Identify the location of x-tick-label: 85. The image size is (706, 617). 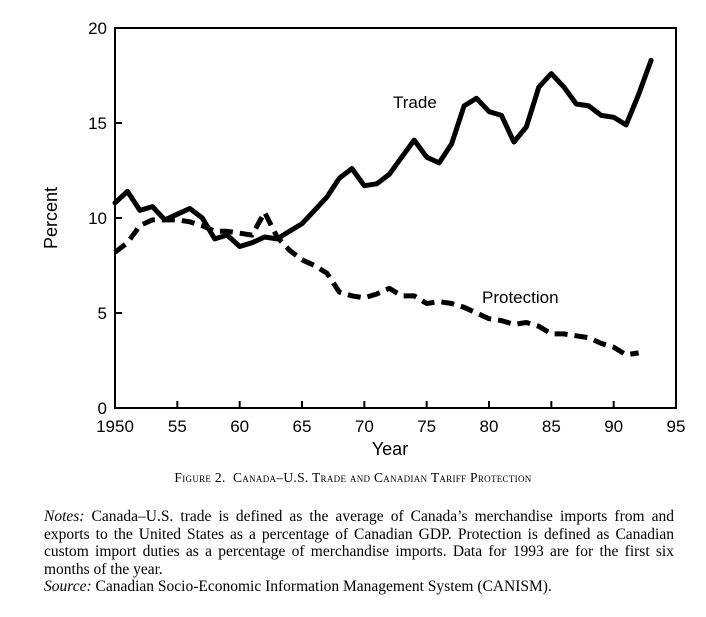
(551, 426).